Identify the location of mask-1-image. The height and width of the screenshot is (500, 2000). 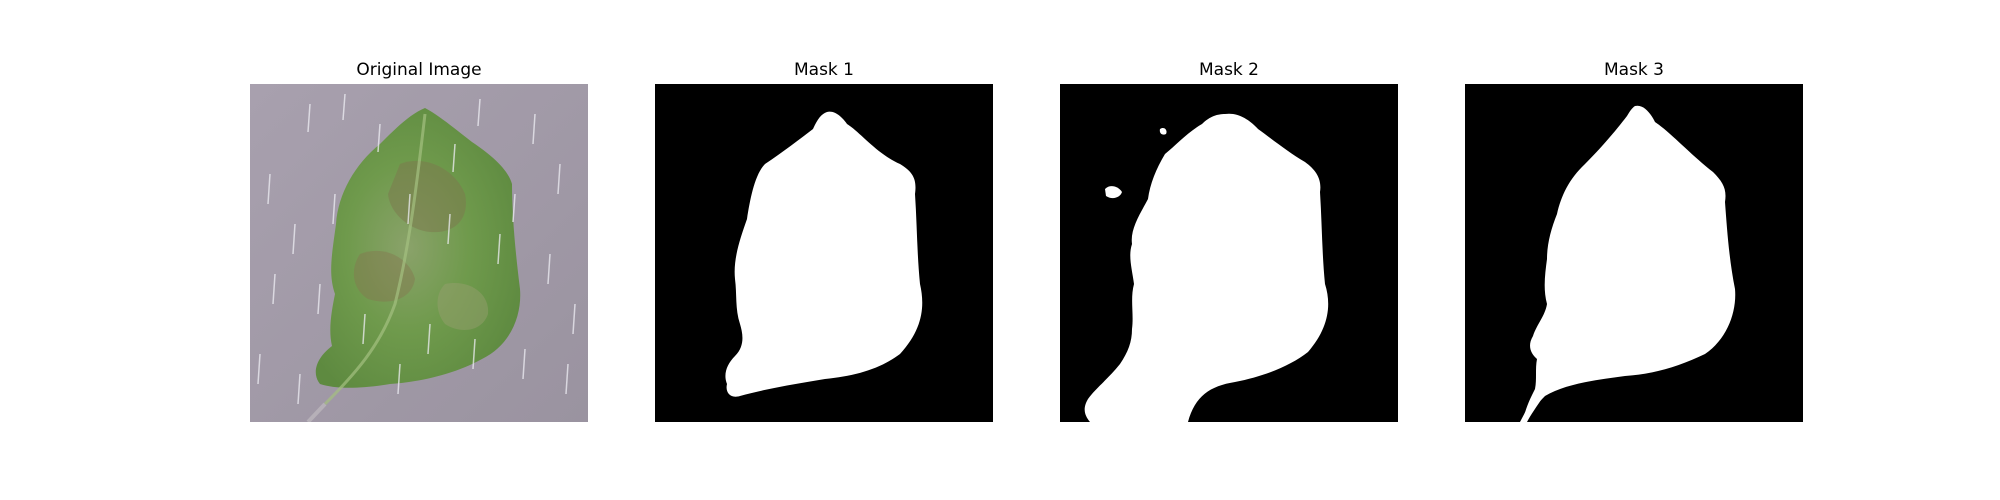
(824, 253).